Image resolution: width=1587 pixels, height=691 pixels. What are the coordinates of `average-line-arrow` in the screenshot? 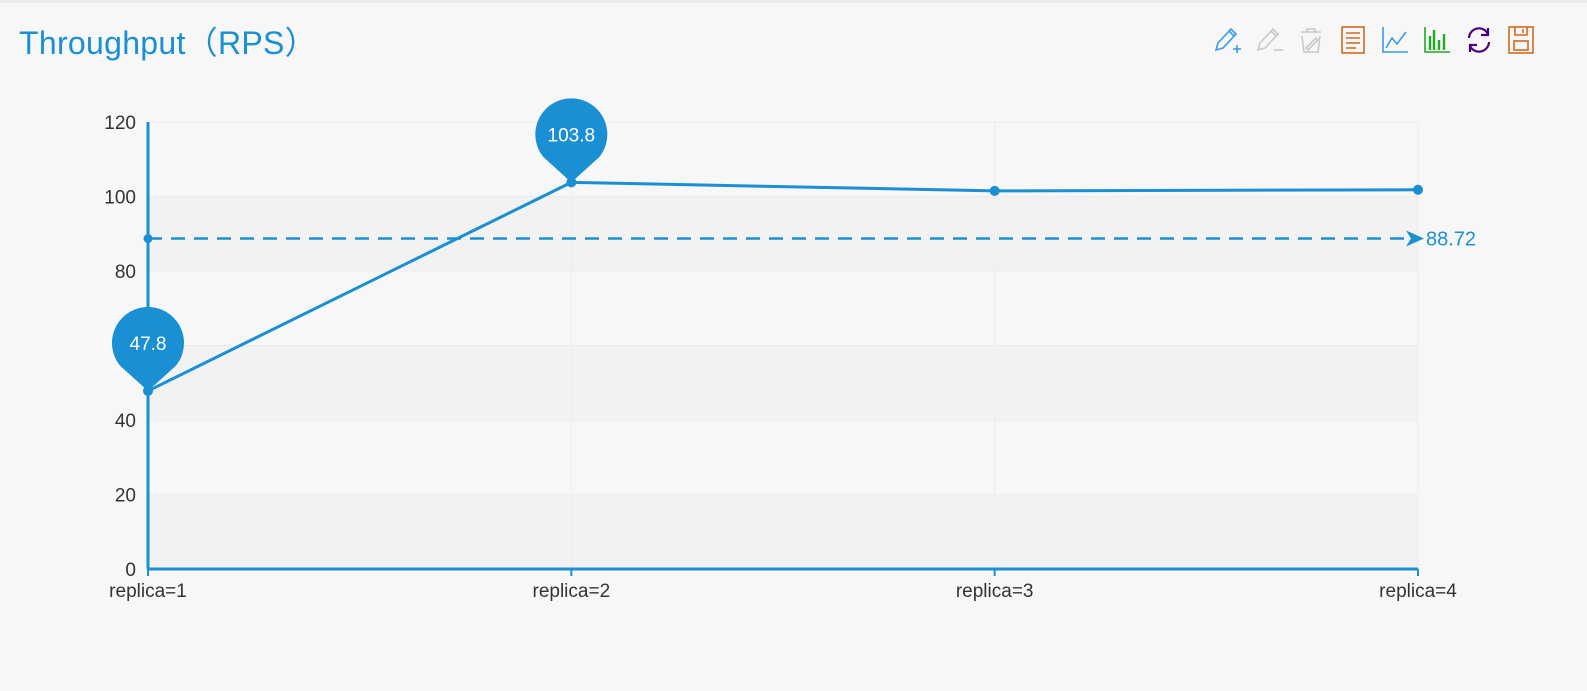 It's located at (1415, 238).